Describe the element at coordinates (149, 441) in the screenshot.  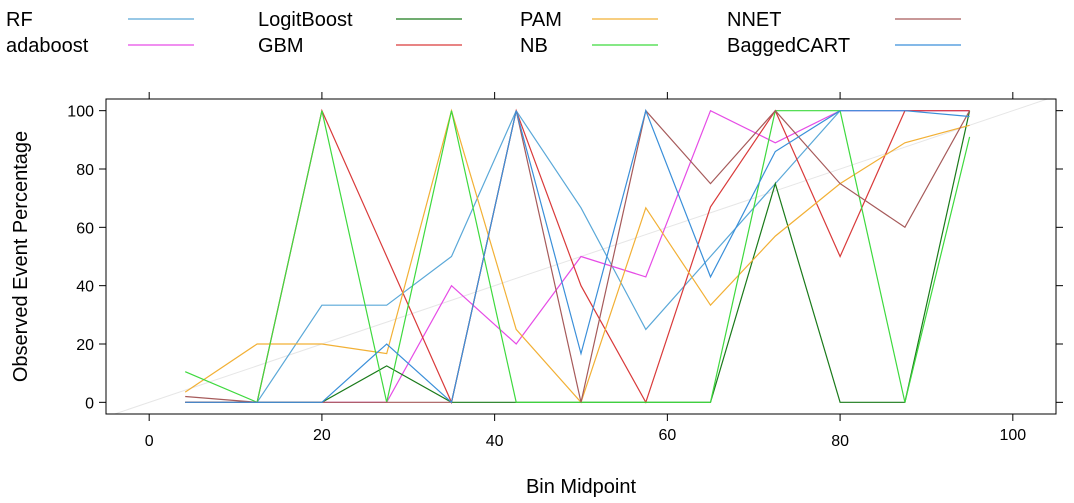
I see `x-tick-label: 0` at that location.